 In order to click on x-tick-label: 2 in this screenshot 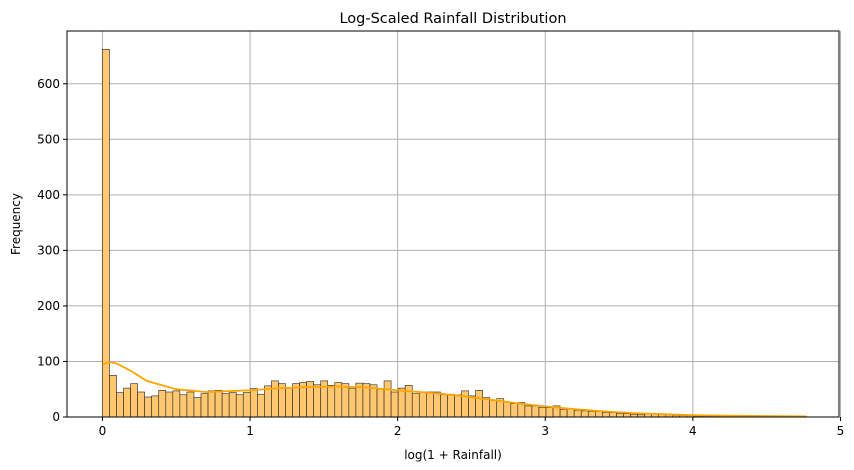, I will do `click(398, 431)`.